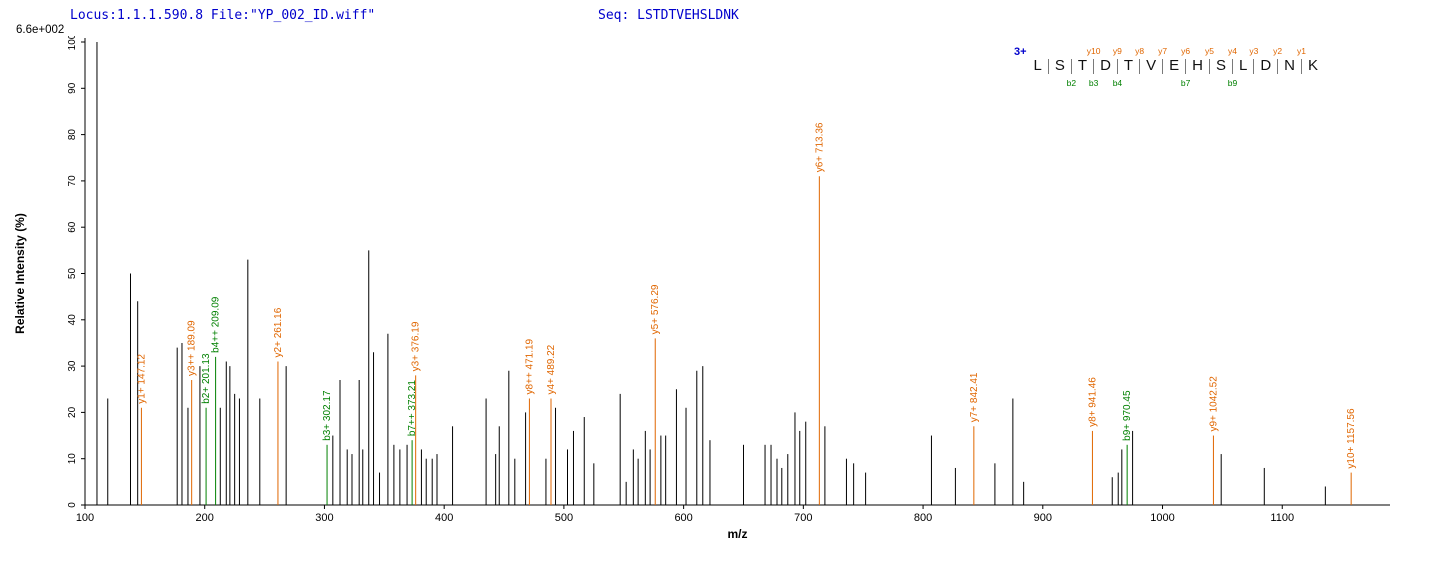 The image size is (1436, 562). I want to click on y-tick-label: 60, so click(72, 227).